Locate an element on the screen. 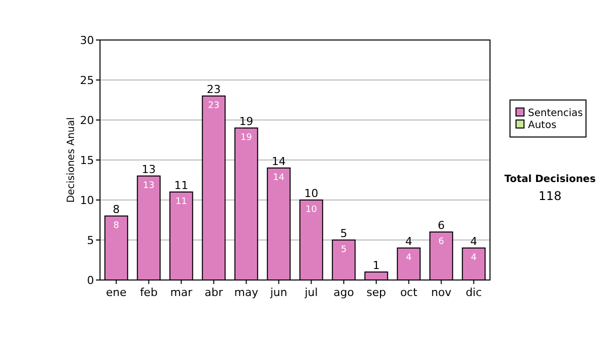 The height and width of the screenshot is (340, 600). data-label: 5 is located at coordinates (343, 250).